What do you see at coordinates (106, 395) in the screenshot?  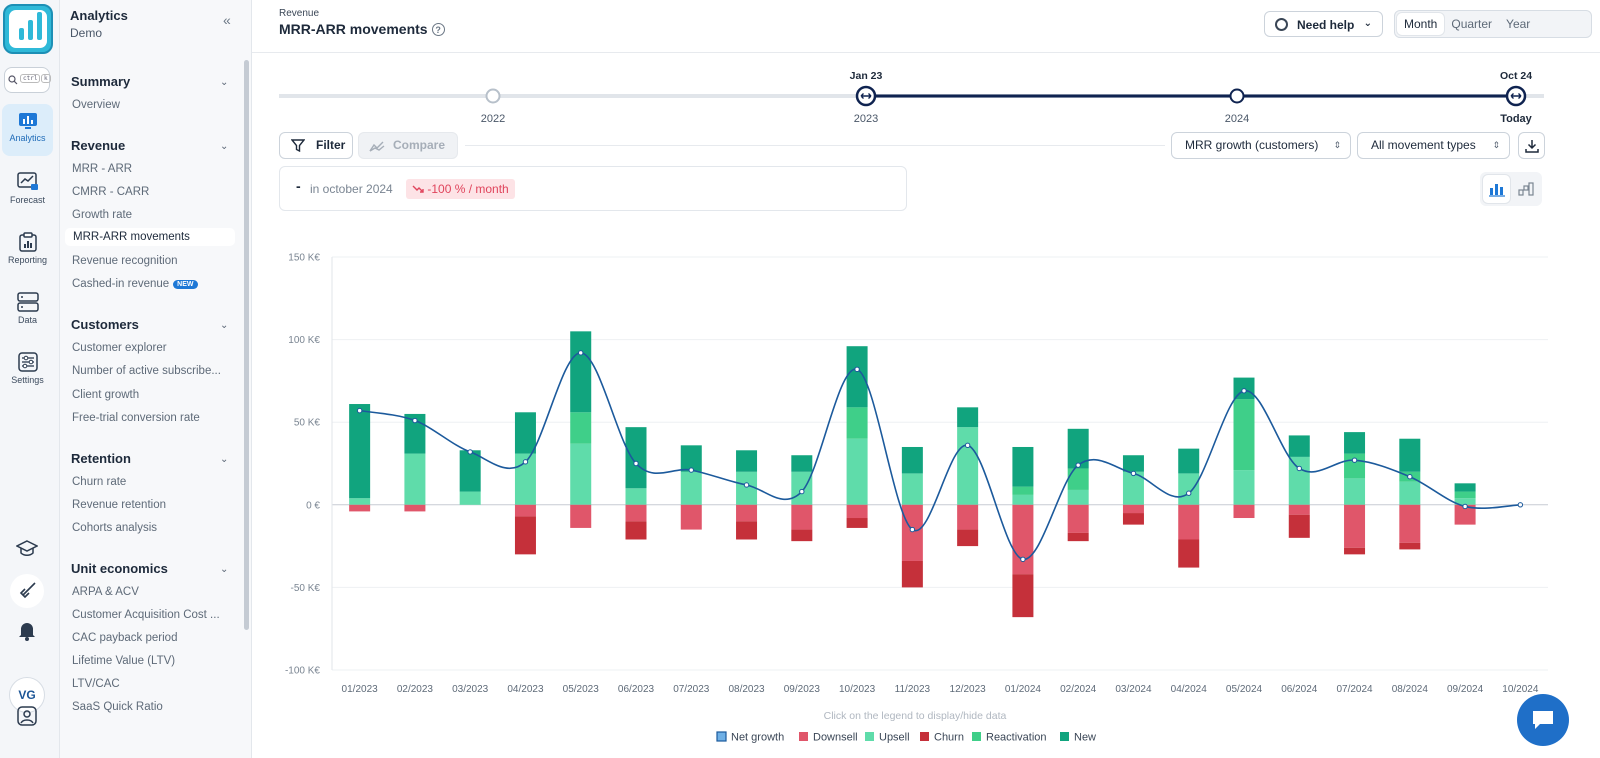 I see `sidebar-item-client-growth: Client growth` at bounding box center [106, 395].